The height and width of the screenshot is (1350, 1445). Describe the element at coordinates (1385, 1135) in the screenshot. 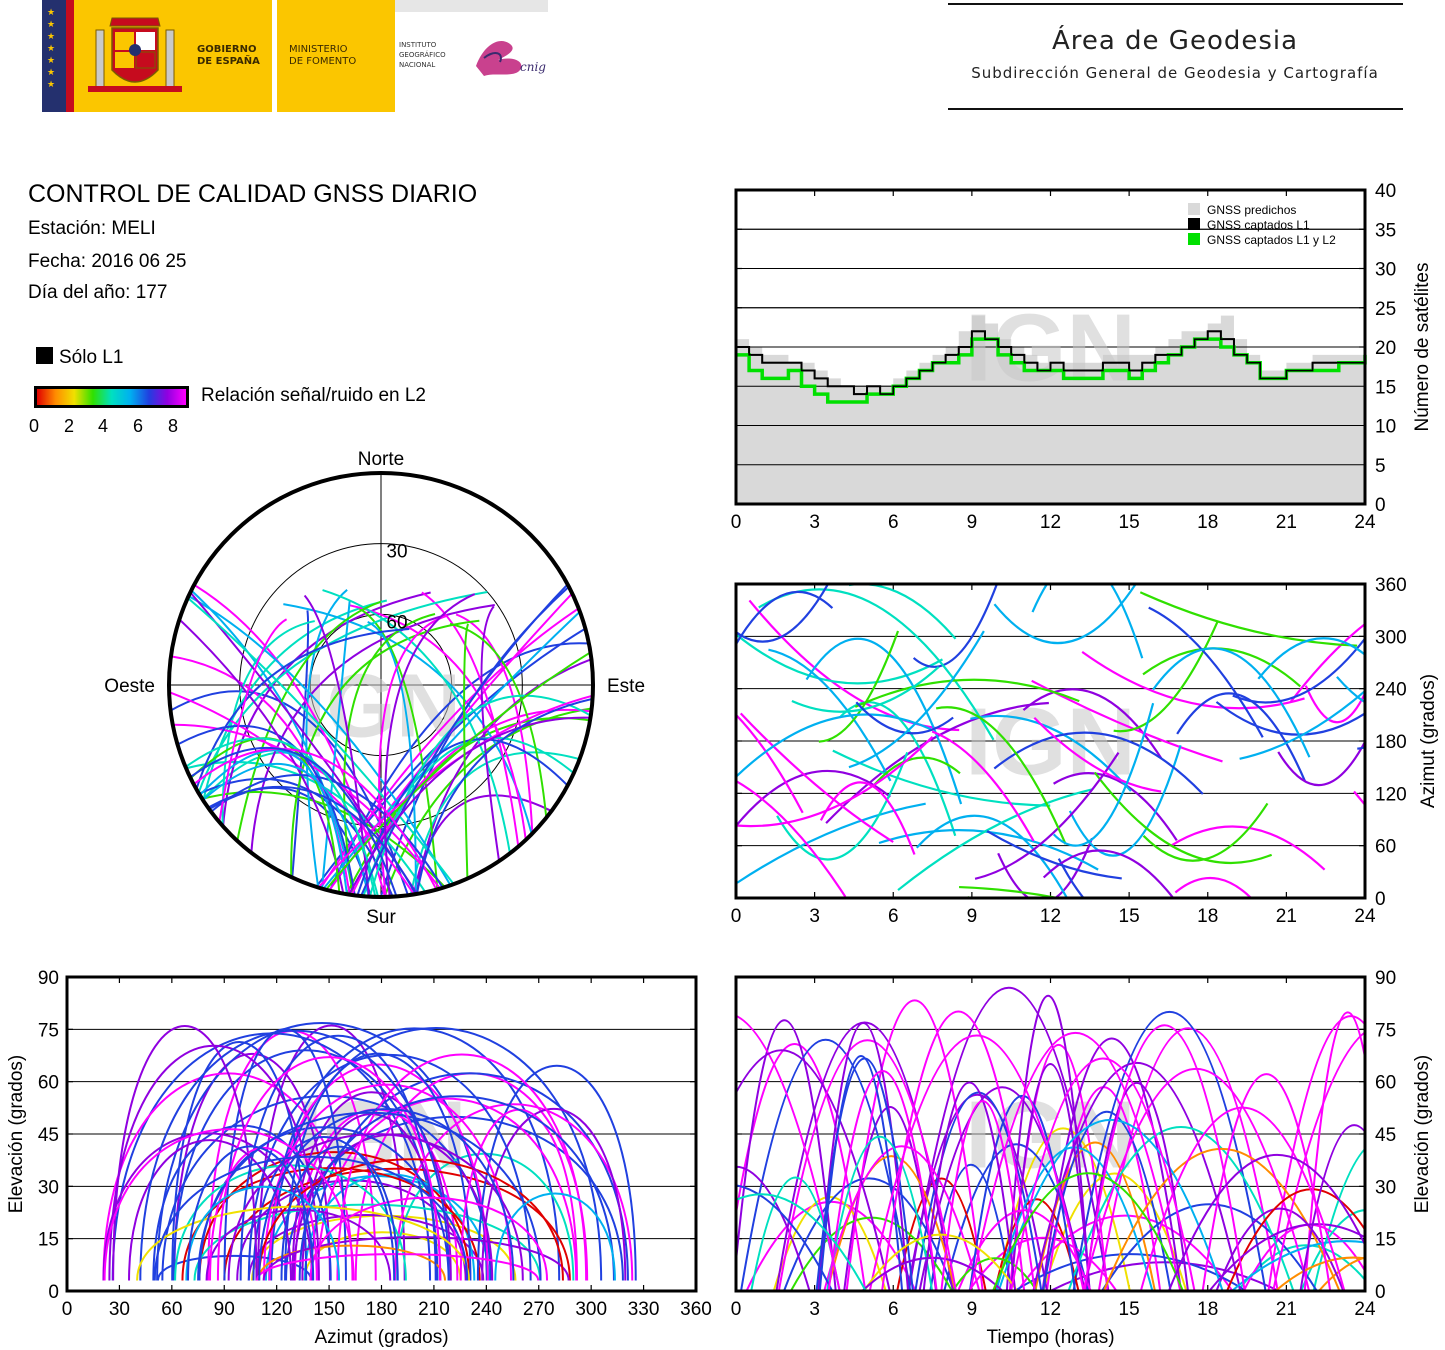

I see `y-tick-label: 45` at that location.